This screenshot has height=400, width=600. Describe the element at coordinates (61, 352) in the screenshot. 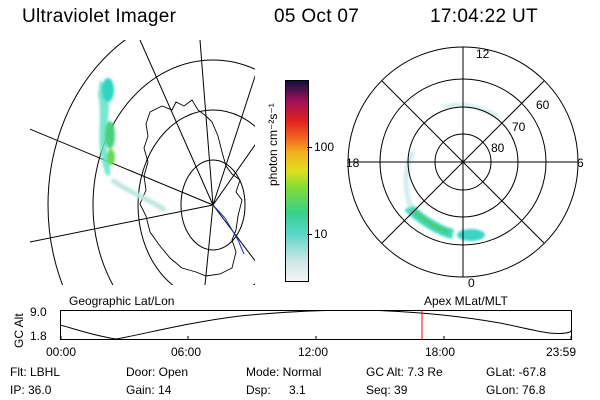

I see `time-tick-0000: 00:00` at that location.